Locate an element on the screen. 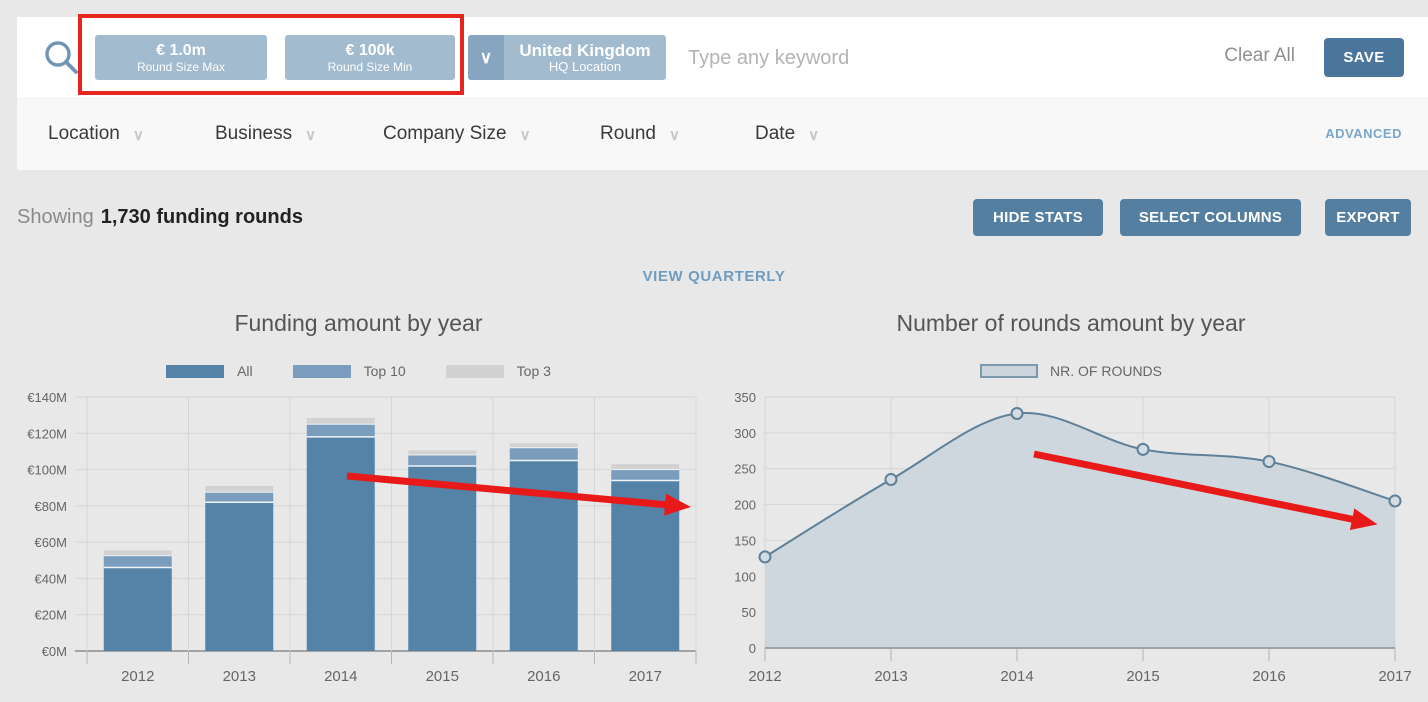  svg-text: 50 is located at coordinates (749, 612).